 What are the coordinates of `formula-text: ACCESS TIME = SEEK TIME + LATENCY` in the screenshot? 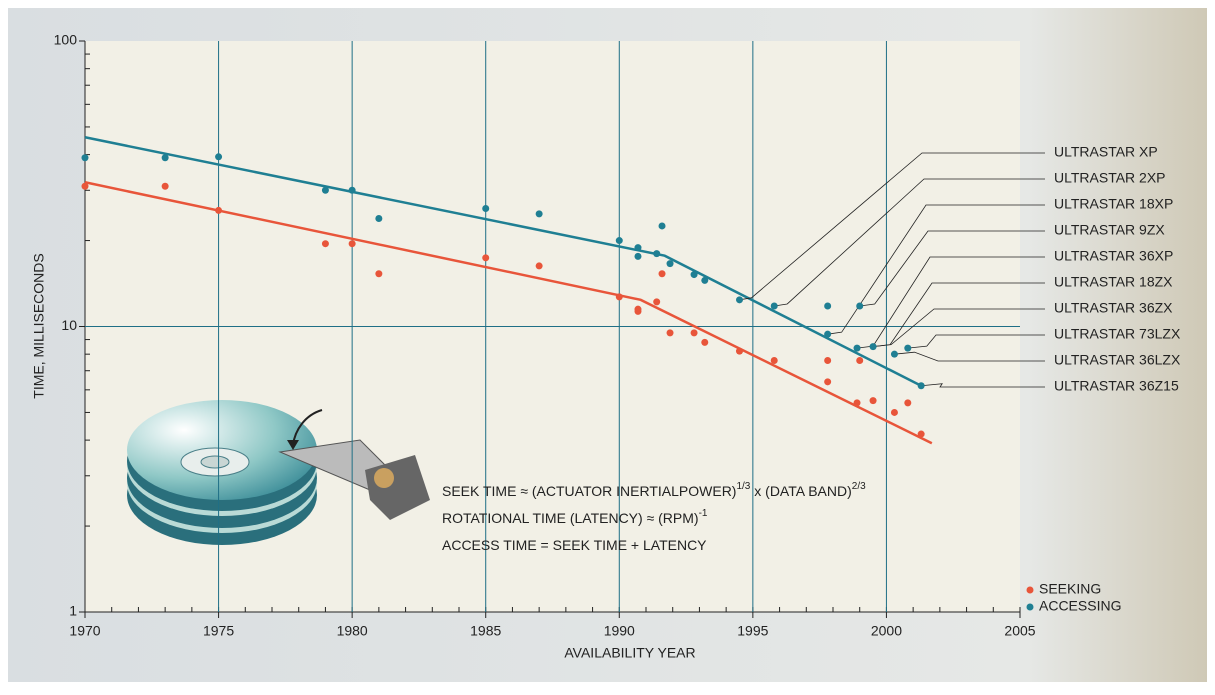 It's located at (574, 545).